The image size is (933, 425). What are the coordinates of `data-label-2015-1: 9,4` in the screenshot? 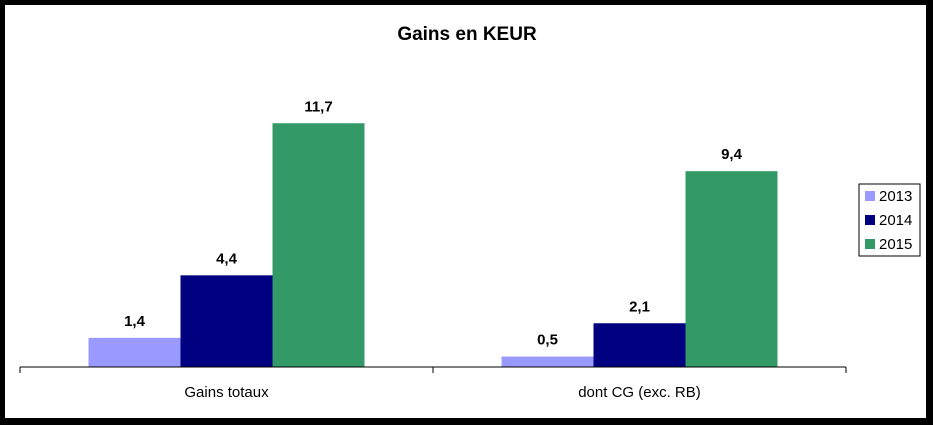 It's located at (732, 154).